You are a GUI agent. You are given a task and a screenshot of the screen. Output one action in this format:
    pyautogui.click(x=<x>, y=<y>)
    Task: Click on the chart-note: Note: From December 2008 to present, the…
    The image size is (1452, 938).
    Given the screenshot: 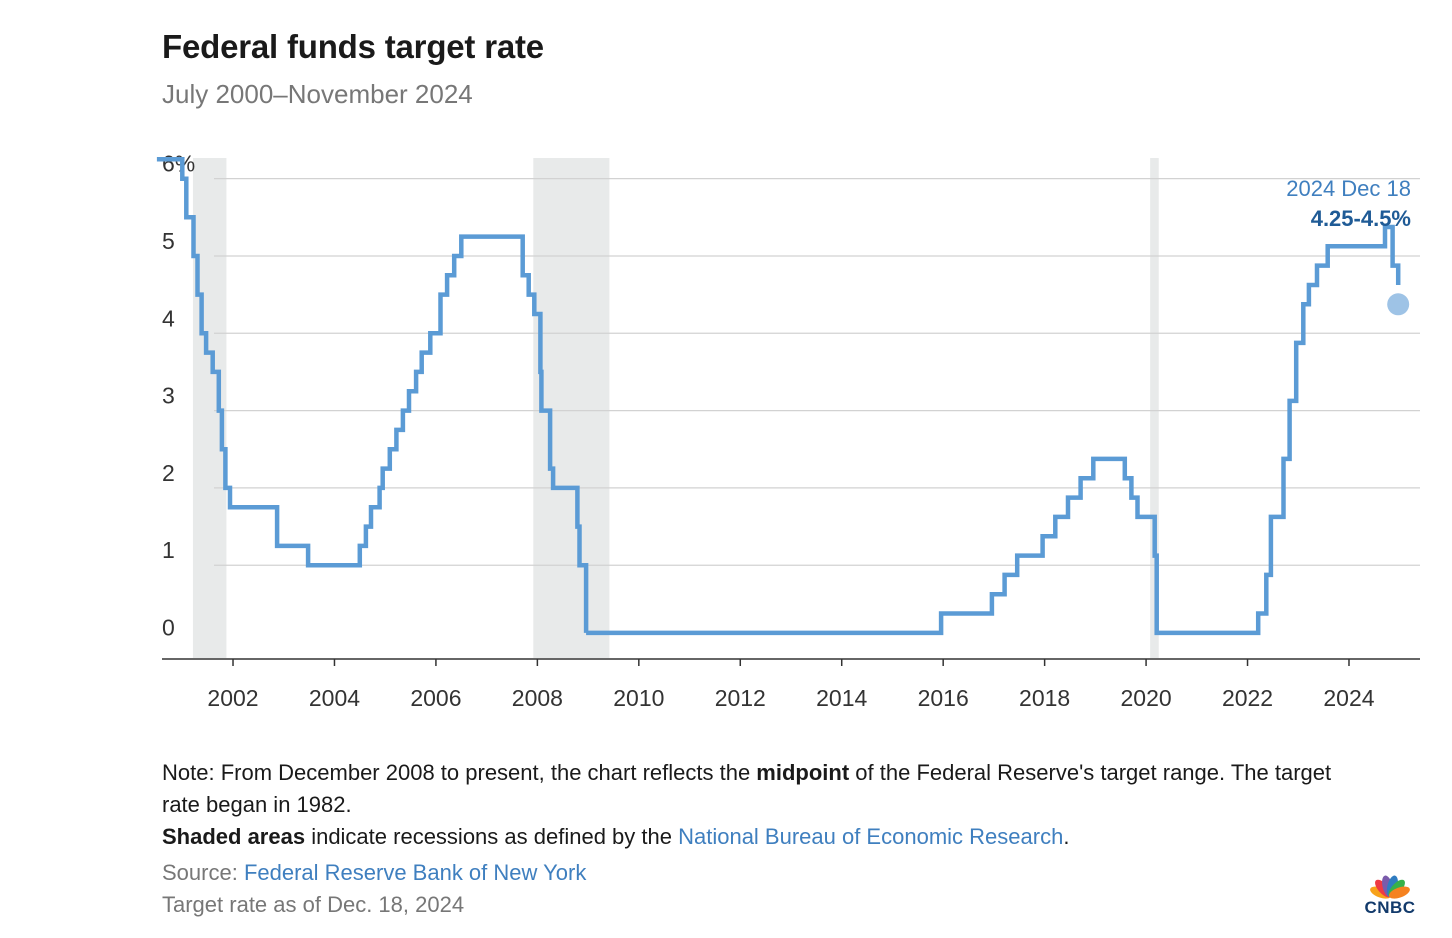 What is the action you would take?
    pyautogui.click(x=757, y=789)
    